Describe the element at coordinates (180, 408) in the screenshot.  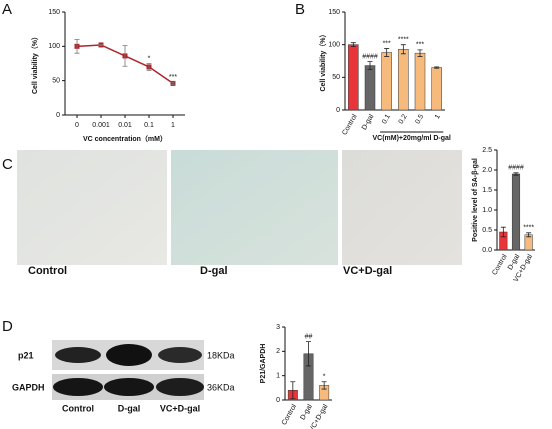
I see `blot-lane-label: VC+D-gal` at that location.